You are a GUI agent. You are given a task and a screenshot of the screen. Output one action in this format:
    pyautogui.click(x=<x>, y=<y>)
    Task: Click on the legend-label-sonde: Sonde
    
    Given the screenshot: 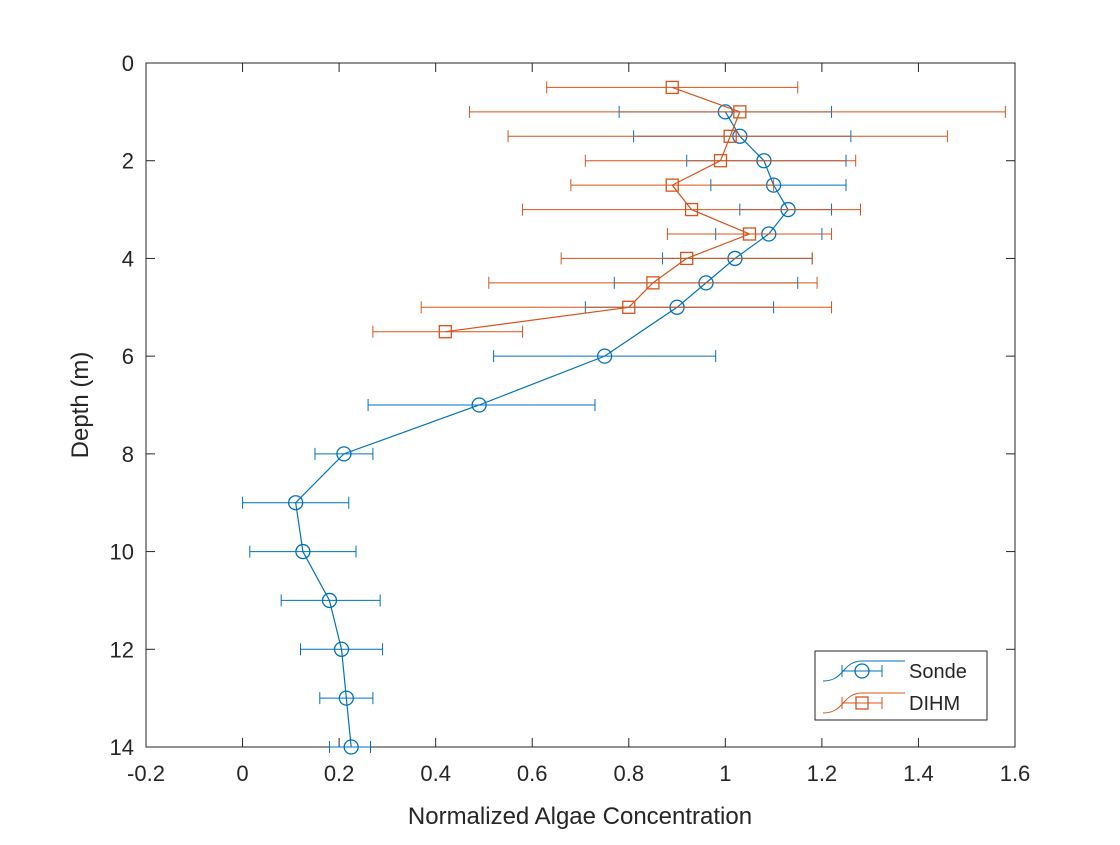 What is the action you would take?
    pyautogui.click(x=938, y=672)
    